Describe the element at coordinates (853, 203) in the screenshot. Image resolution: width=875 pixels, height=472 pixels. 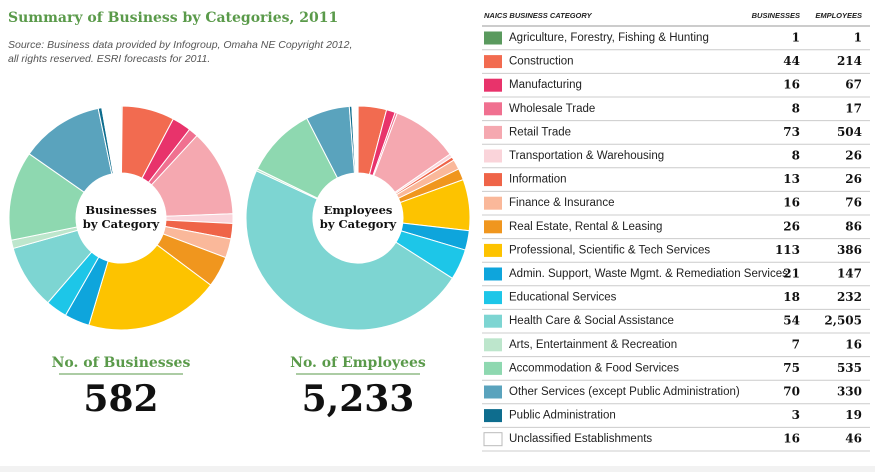
I see `table-value: 76` at that location.